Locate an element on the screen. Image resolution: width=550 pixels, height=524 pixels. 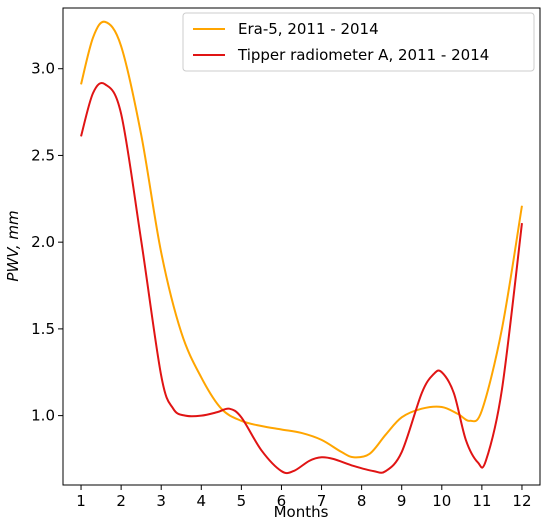
x-tick-label: 9 is located at coordinates (402, 501).